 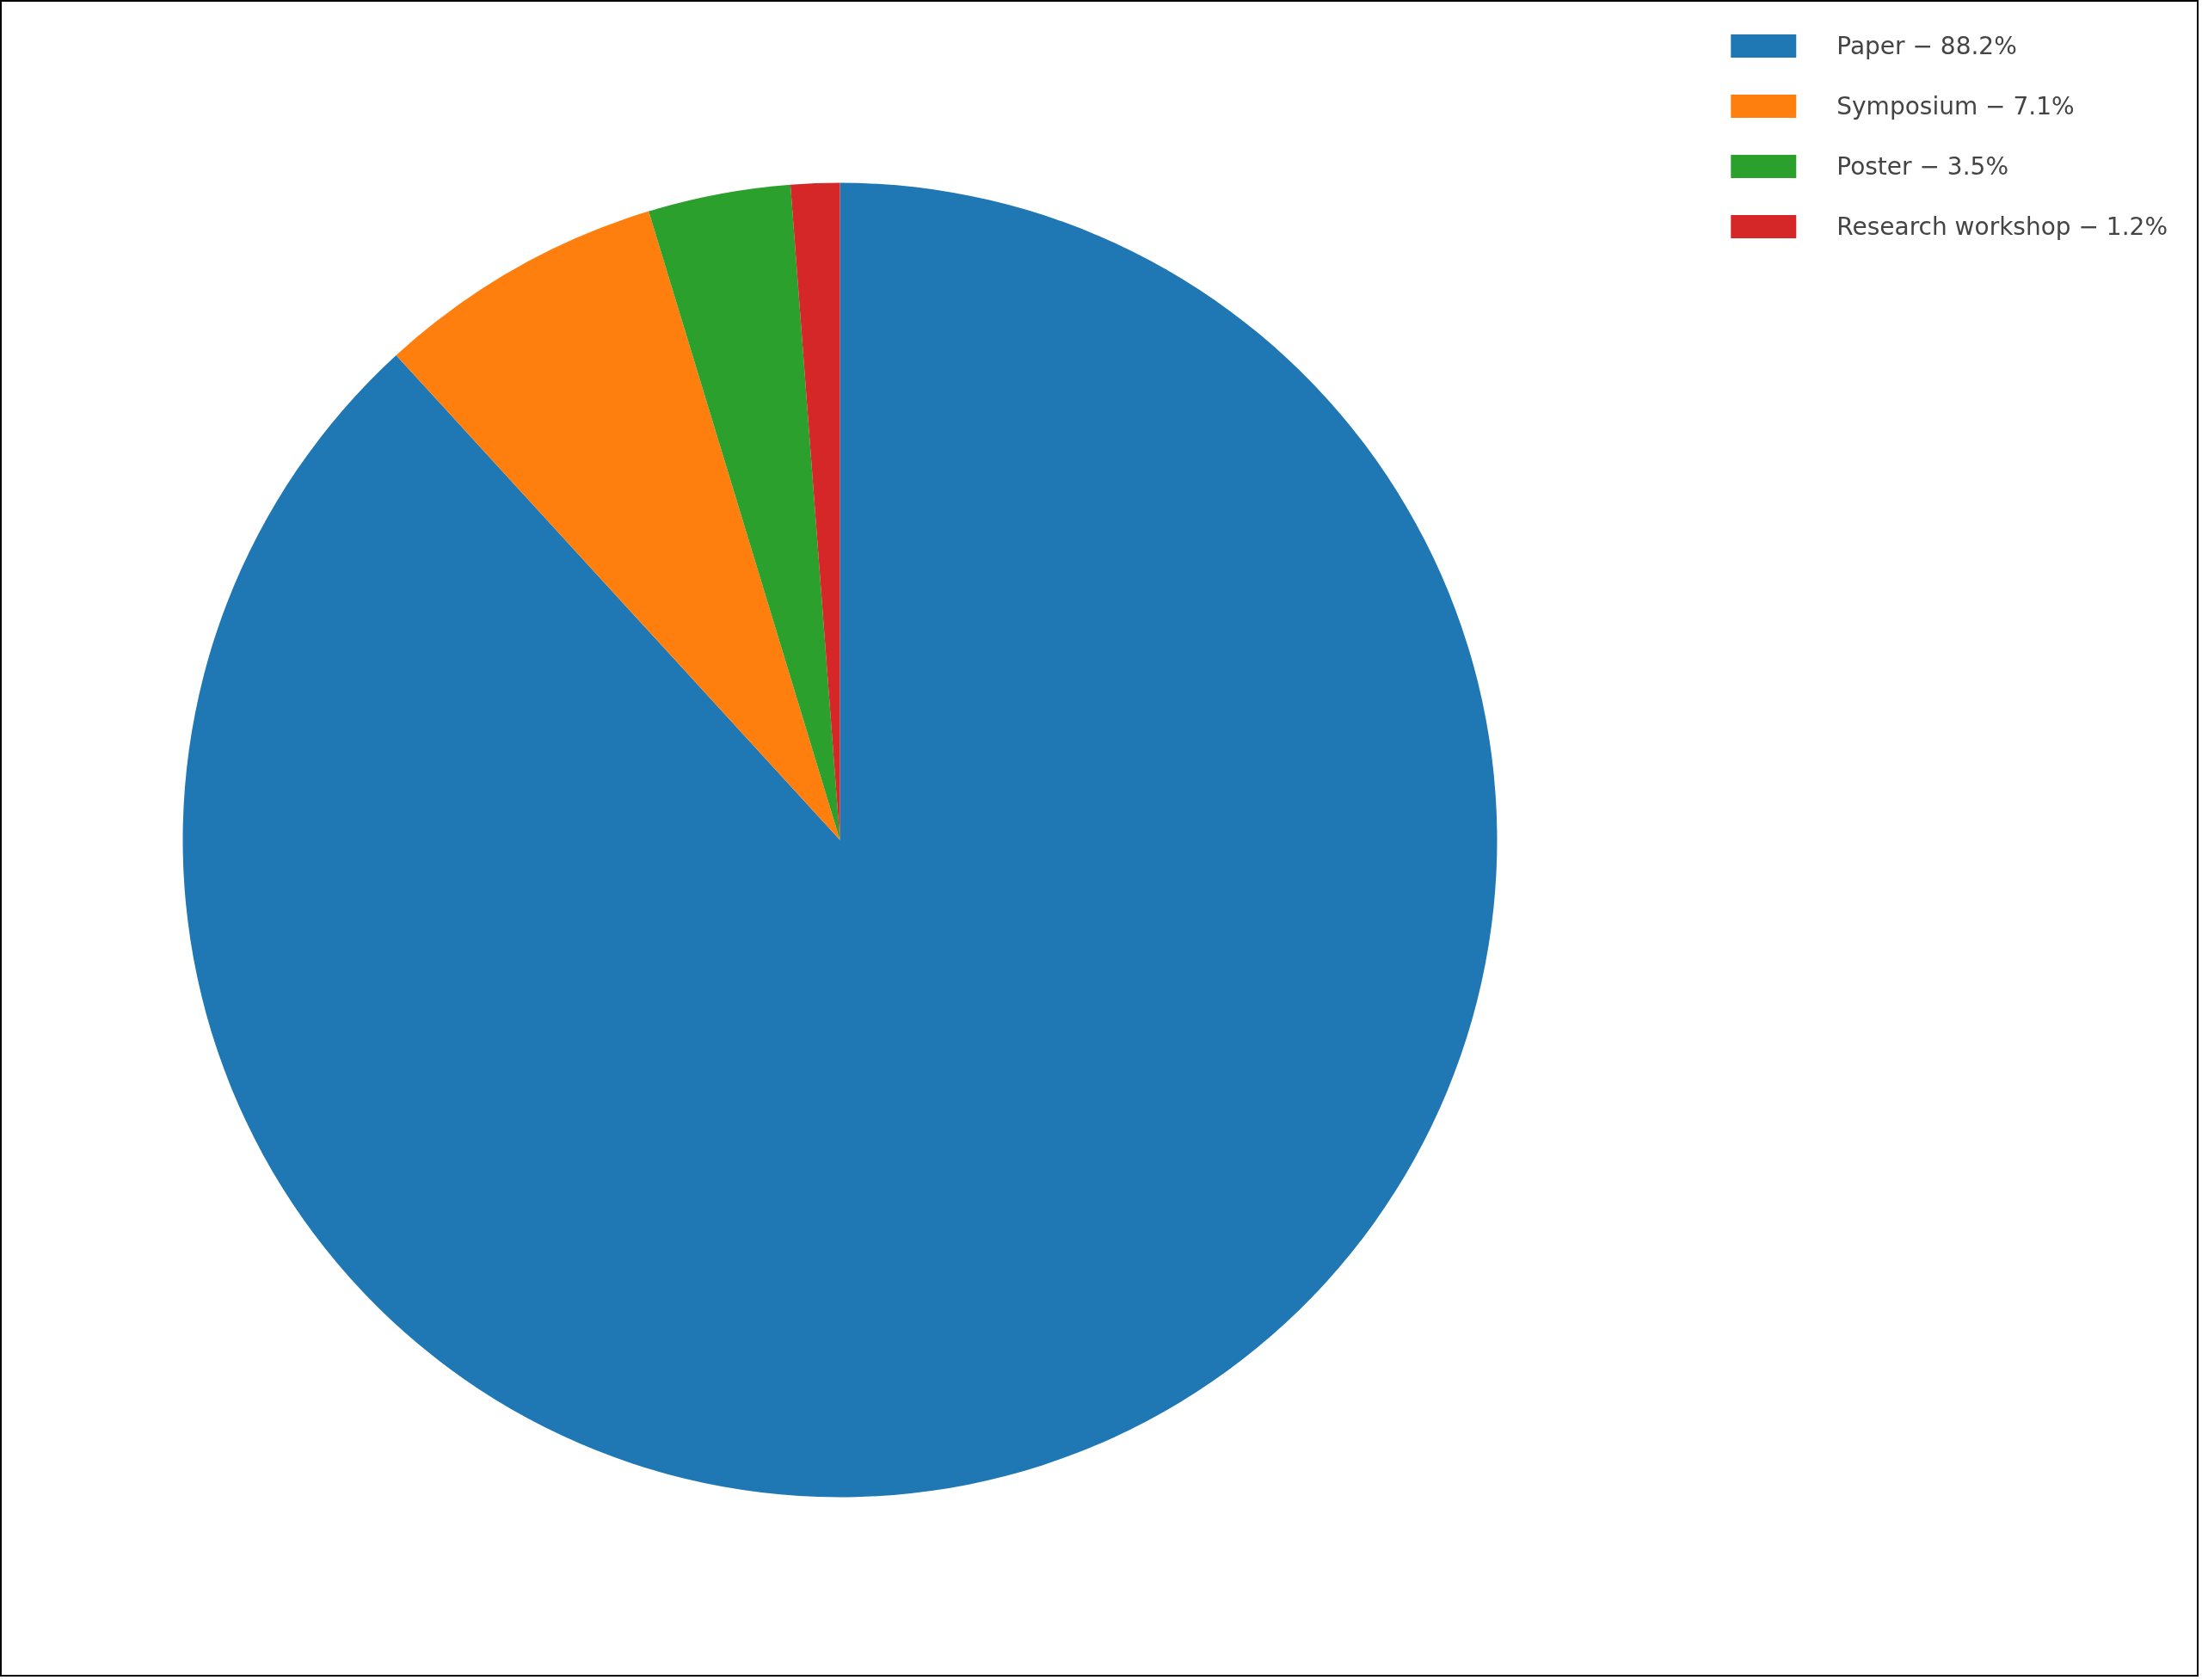 What do you see at coordinates (1926, 46) in the screenshot?
I see `legend-label: Paper − 88.2%` at bounding box center [1926, 46].